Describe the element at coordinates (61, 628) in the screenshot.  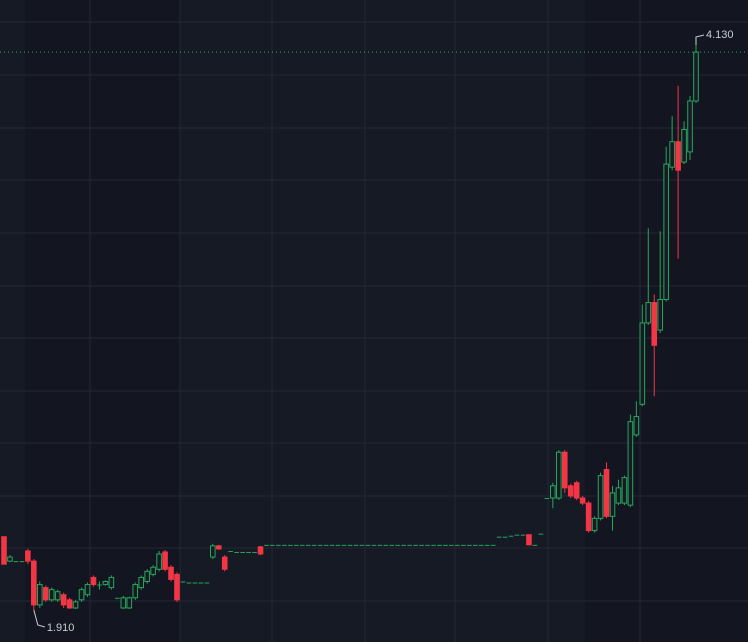
I see `low-label: 1.910` at that location.